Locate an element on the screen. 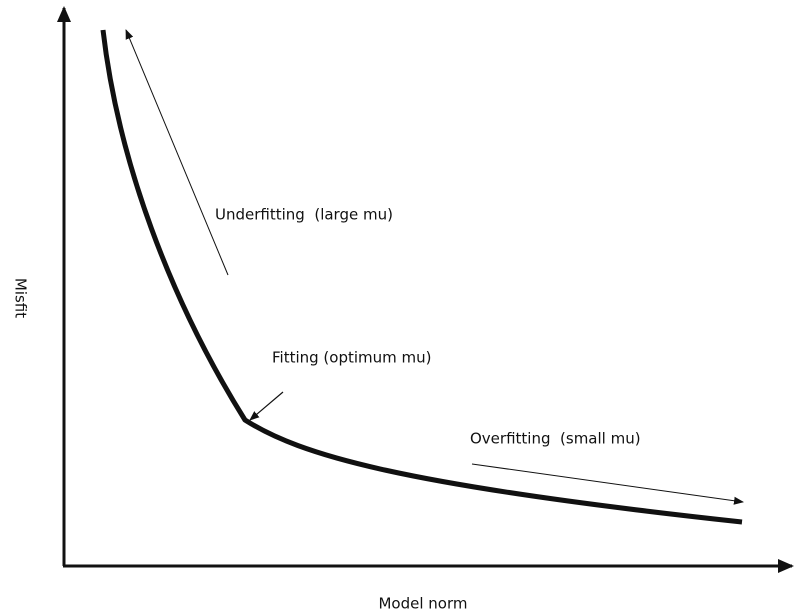  underfitting-label: Underfitting (large mu) is located at coordinates (304, 215).